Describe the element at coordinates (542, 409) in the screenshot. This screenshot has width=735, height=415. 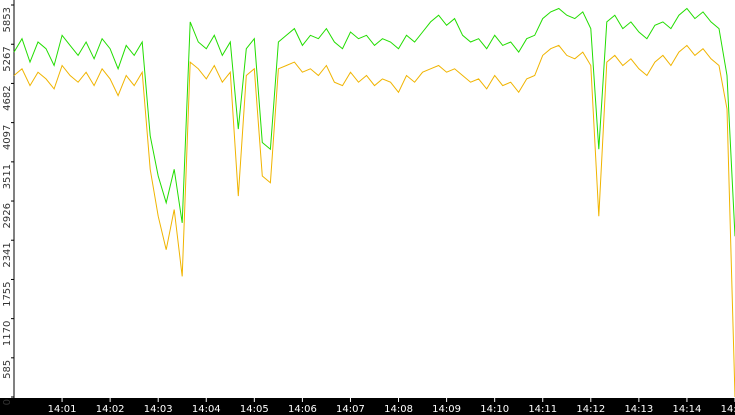
I see `x-tick-label: 14:11` at that location.